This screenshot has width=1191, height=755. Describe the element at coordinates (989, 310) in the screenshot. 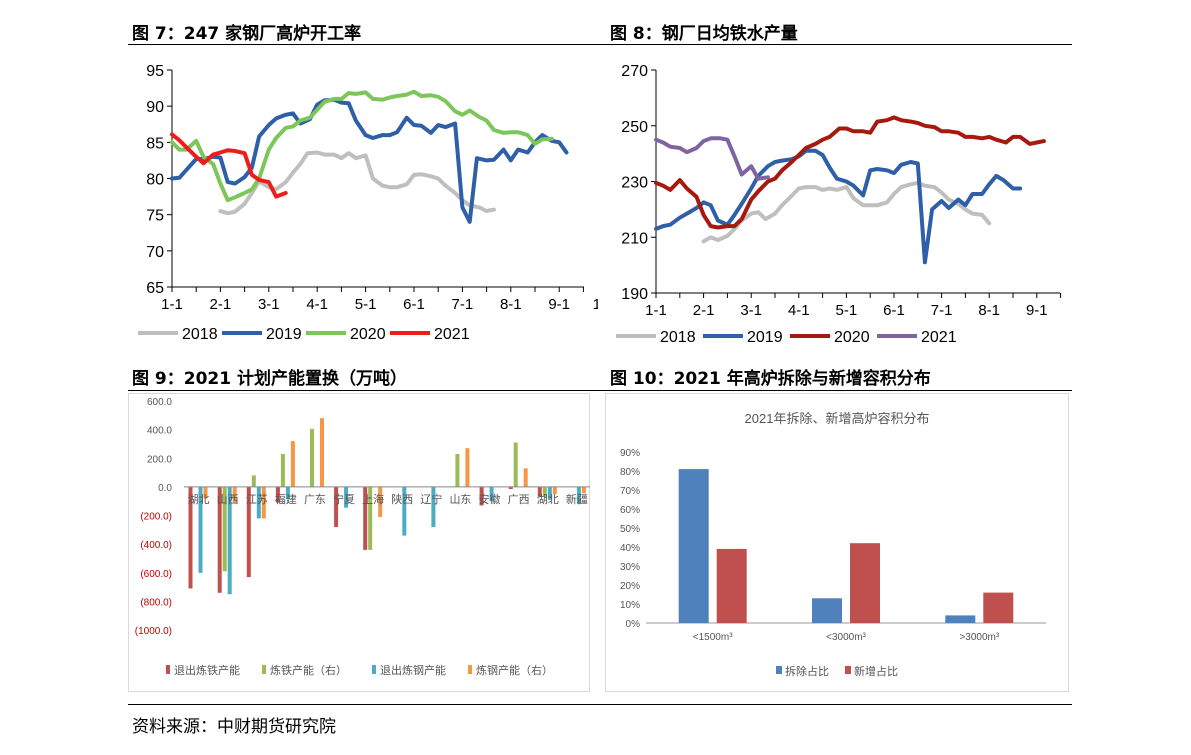

I see `fig8-x-tick-label: 8-1` at that location.